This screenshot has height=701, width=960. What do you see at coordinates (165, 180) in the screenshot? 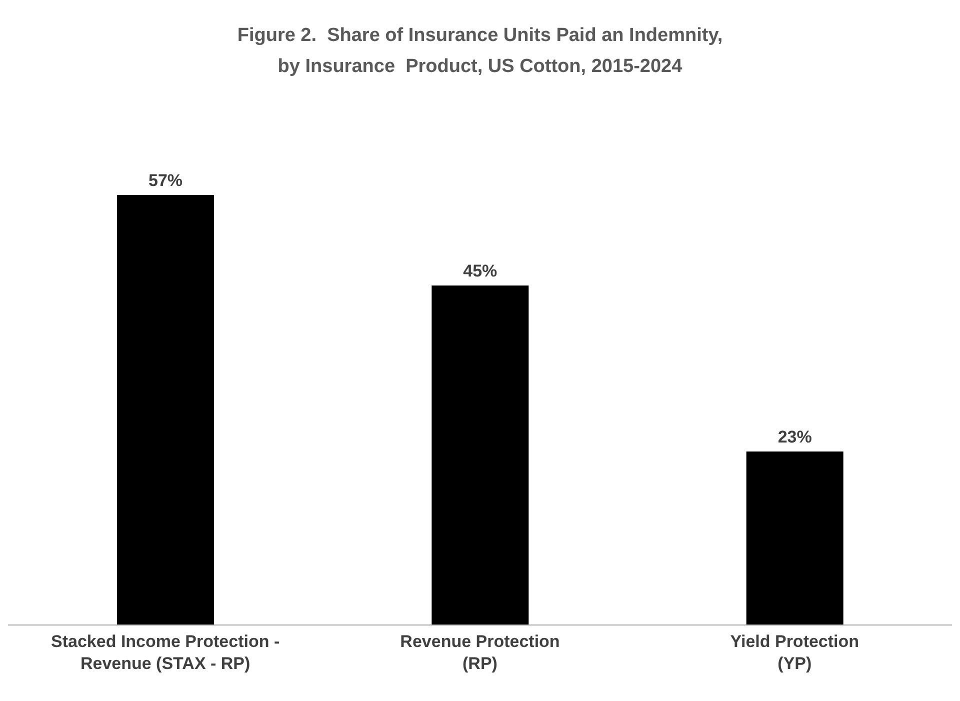
I see `data-label: 57%` at bounding box center [165, 180].